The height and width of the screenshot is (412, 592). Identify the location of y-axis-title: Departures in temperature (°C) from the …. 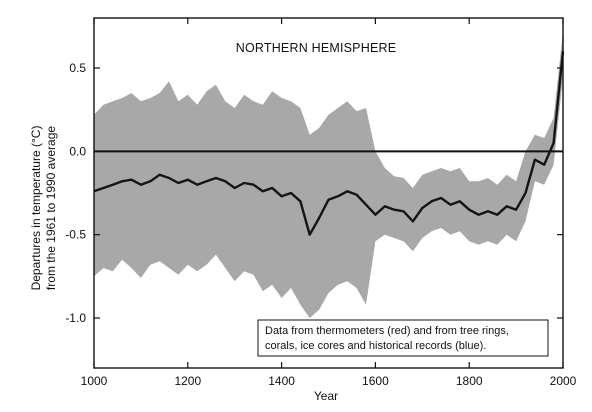
(43, 208).